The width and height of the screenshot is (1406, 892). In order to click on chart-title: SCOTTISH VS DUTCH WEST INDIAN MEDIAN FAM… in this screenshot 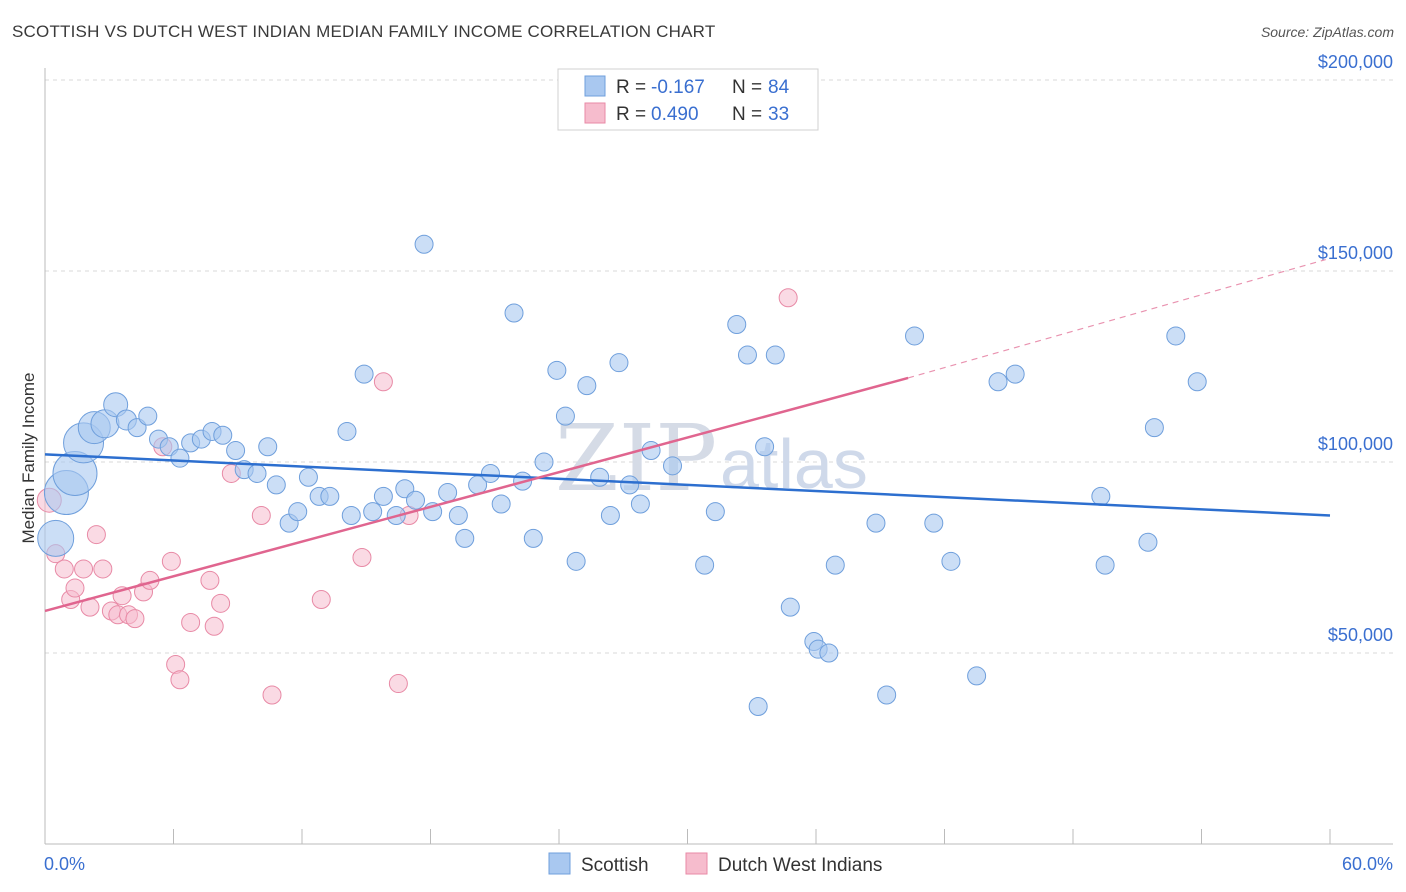, I will do `click(364, 31)`.